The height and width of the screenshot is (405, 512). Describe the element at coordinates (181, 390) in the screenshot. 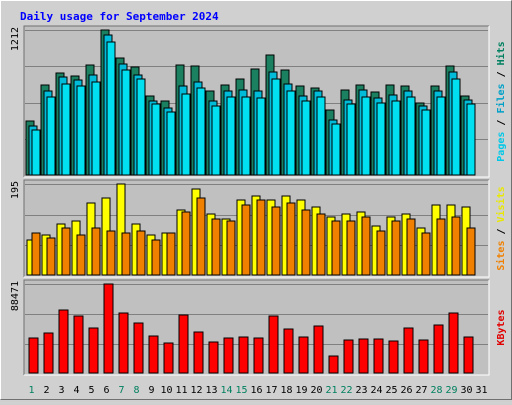

I see `x-tick-label: 11` at that location.